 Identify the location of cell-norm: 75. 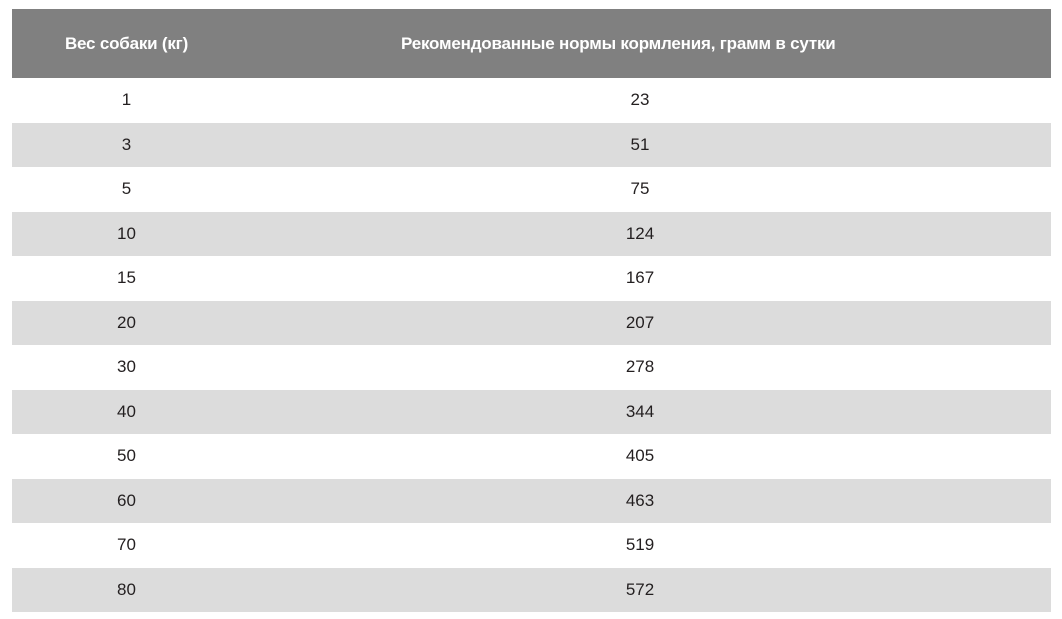
(640, 189).